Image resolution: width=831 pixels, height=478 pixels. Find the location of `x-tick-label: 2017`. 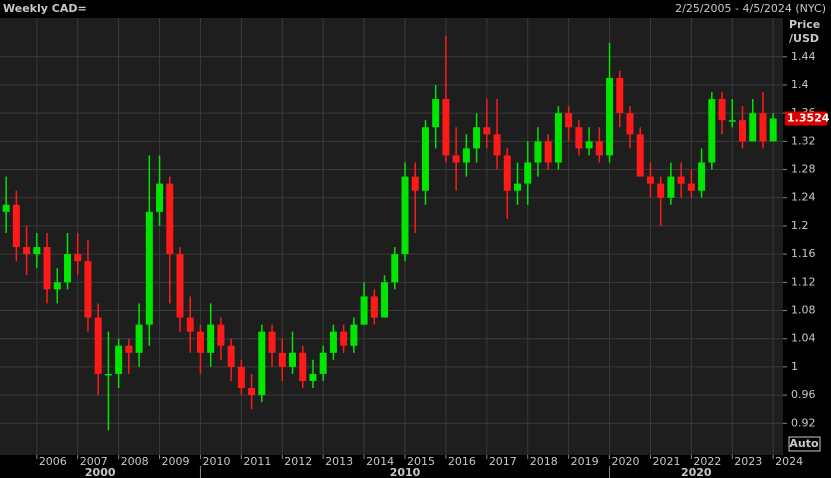

x-tick-label: 2017 is located at coordinates (503, 461).